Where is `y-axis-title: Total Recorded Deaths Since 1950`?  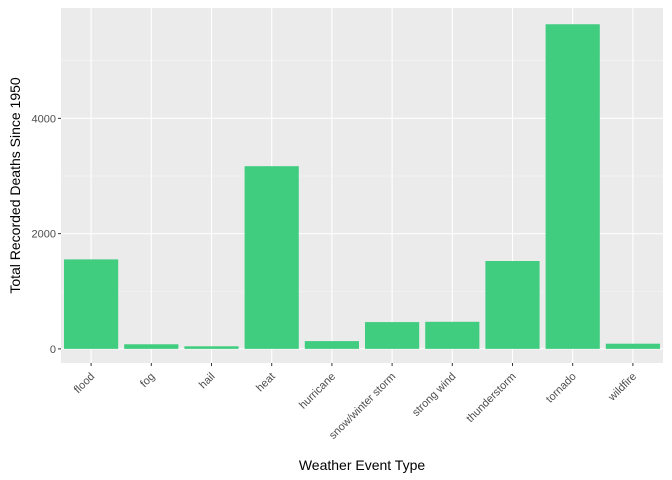 y-axis-title: Total Recorded Deaths Since 1950 is located at coordinates (15, 185).